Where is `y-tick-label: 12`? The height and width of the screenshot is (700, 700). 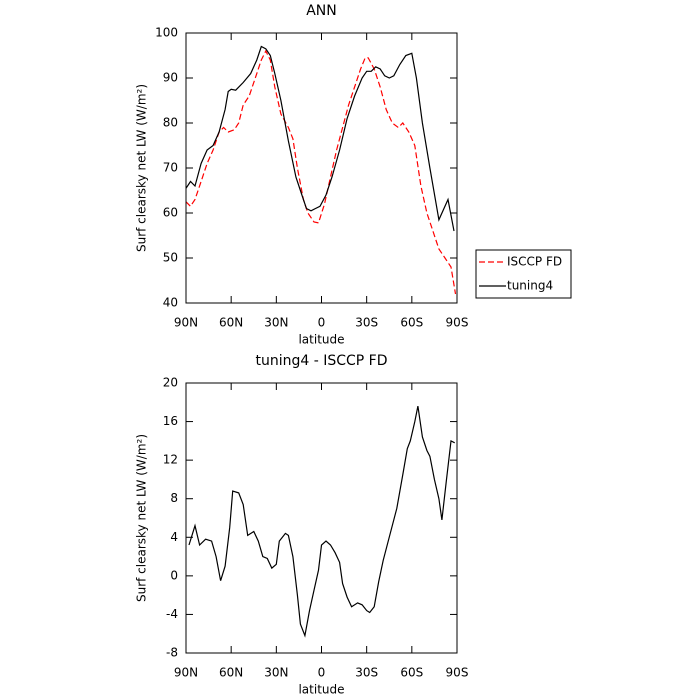
y-tick-label: 12 is located at coordinates (170, 460).